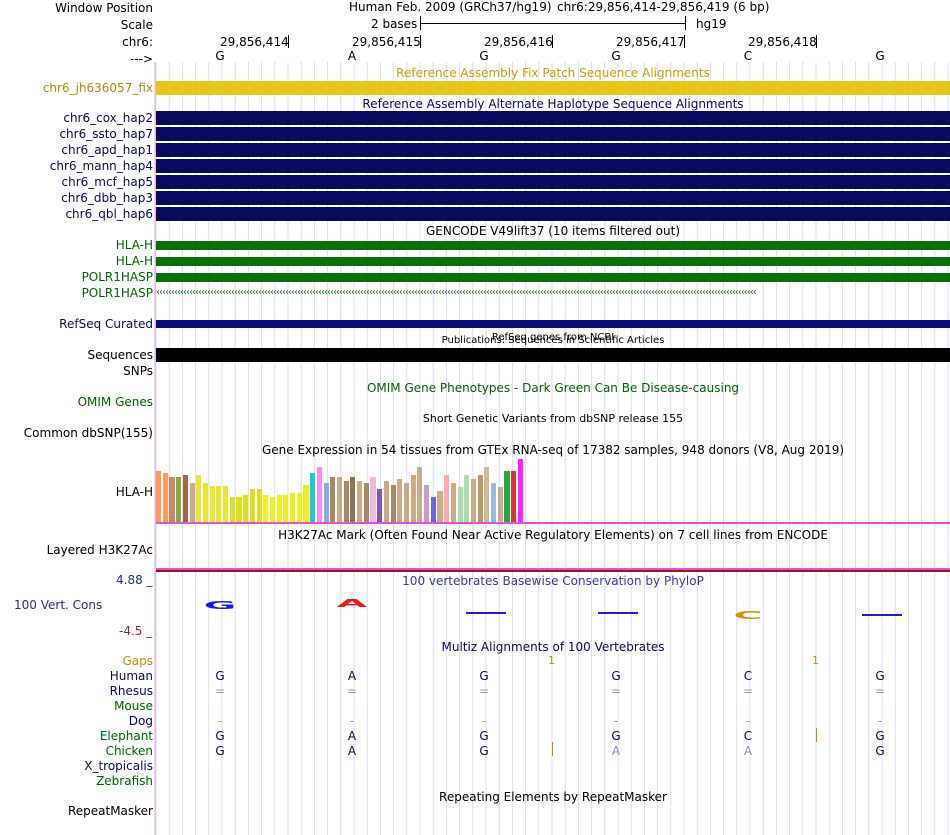 The width and height of the screenshot is (950, 835). I want to click on sequence-base: A, so click(352, 56).